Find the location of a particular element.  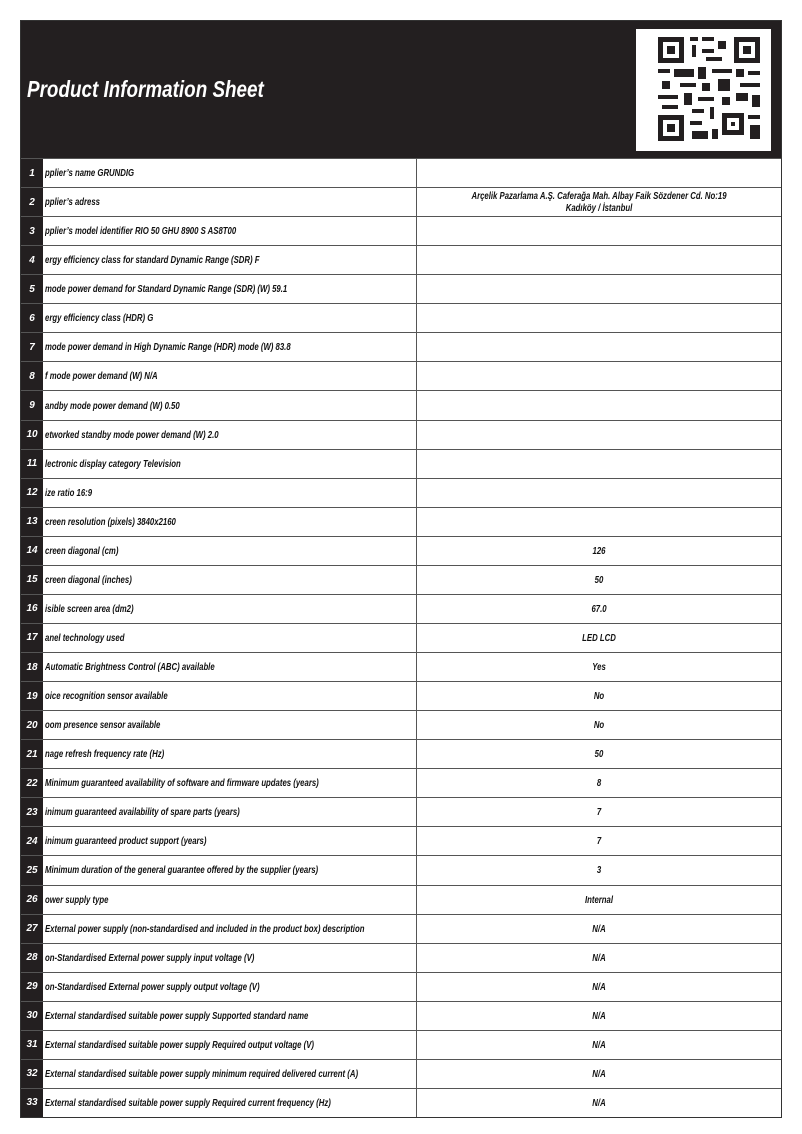

row-label-cell: oice recognition sensor available is located at coordinates (230, 696).